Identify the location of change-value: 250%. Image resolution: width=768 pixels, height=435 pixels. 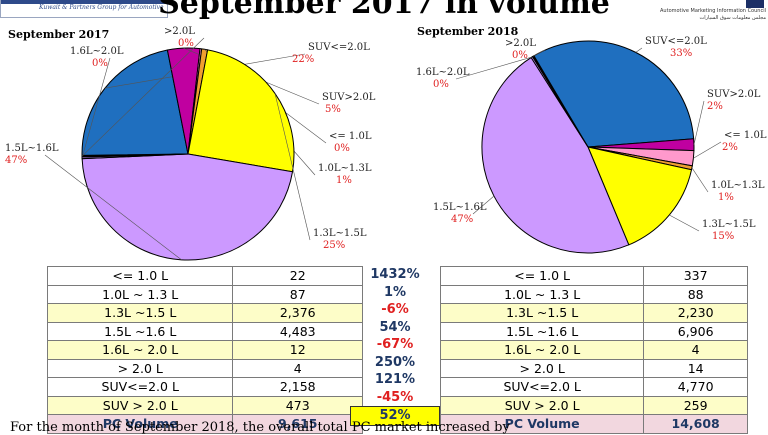
(395, 362).